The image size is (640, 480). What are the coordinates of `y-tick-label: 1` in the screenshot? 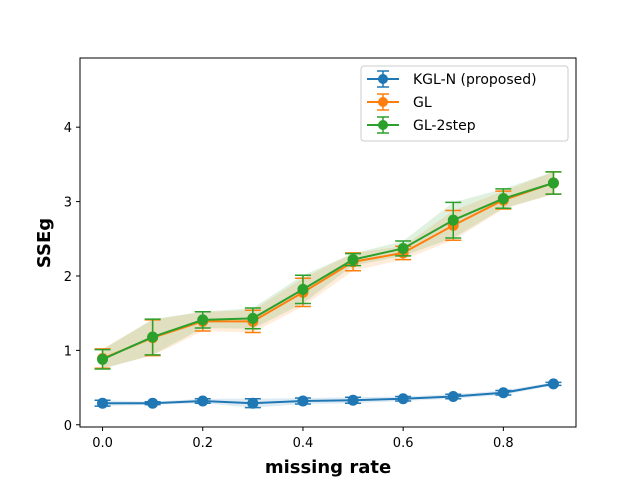 It's located at (68, 351).